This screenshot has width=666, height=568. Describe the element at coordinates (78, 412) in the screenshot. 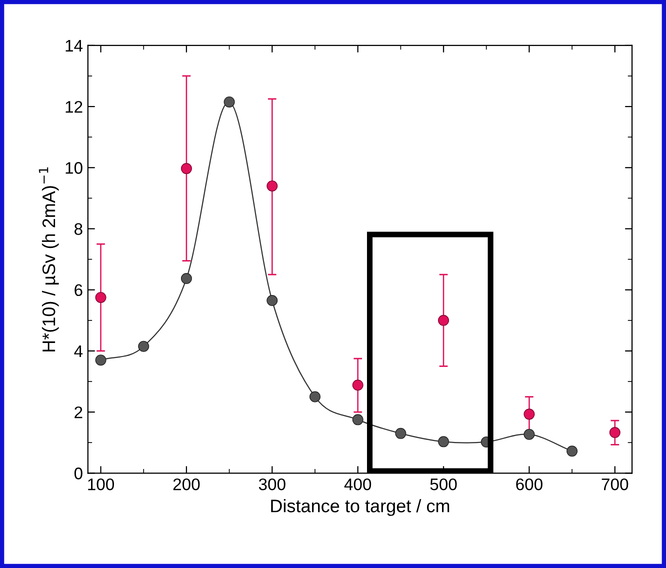

I see `y-tick-label: 2` at that location.